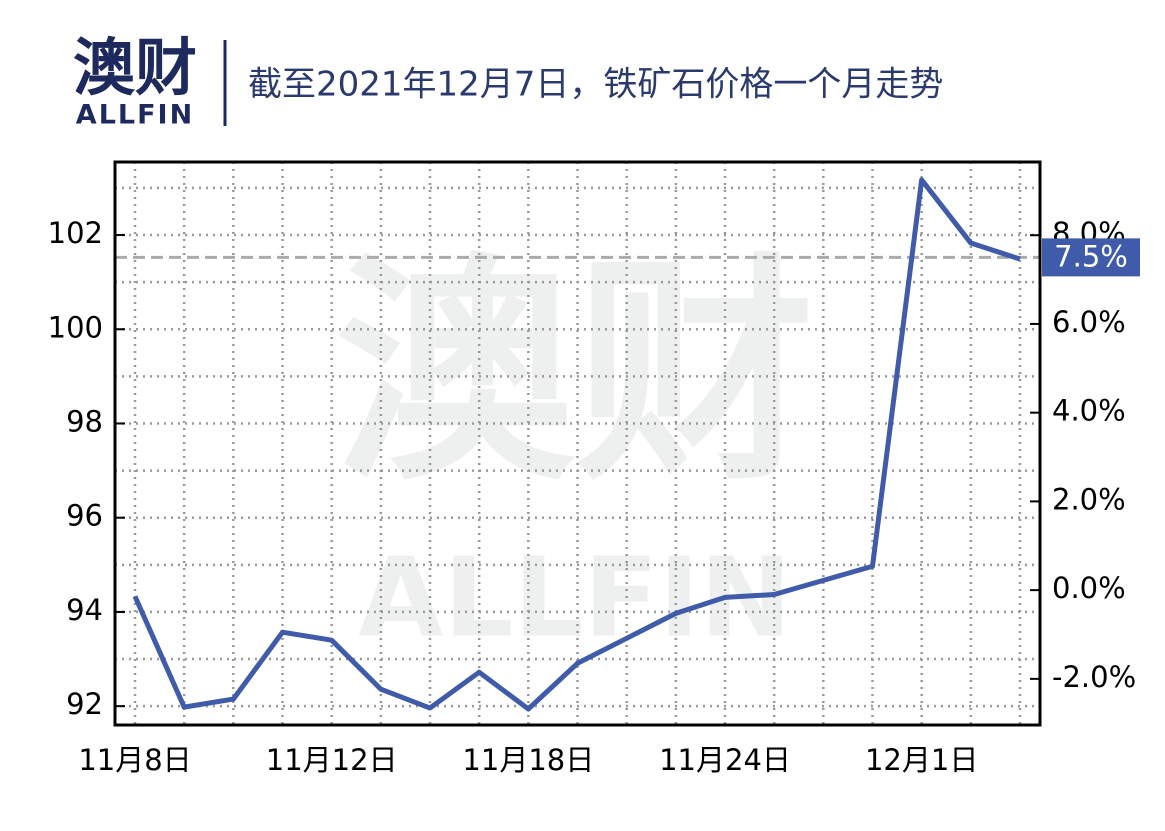  Describe the element at coordinates (84, 610) in the screenshot. I see `y-tick-label: 94` at that location.